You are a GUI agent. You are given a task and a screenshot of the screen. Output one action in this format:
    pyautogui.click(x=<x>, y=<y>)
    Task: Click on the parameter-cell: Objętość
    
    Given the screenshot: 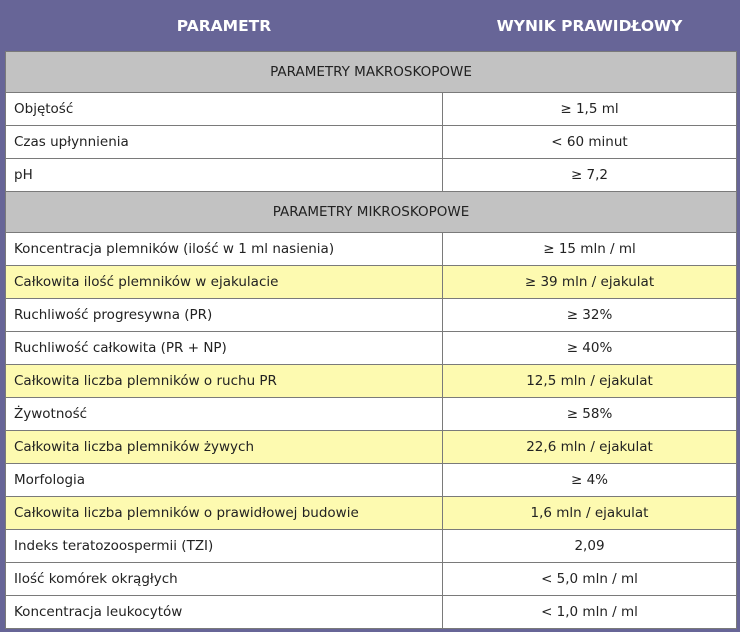 What is the action you would take?
    pyautogui.click(x=224, y=109)
    